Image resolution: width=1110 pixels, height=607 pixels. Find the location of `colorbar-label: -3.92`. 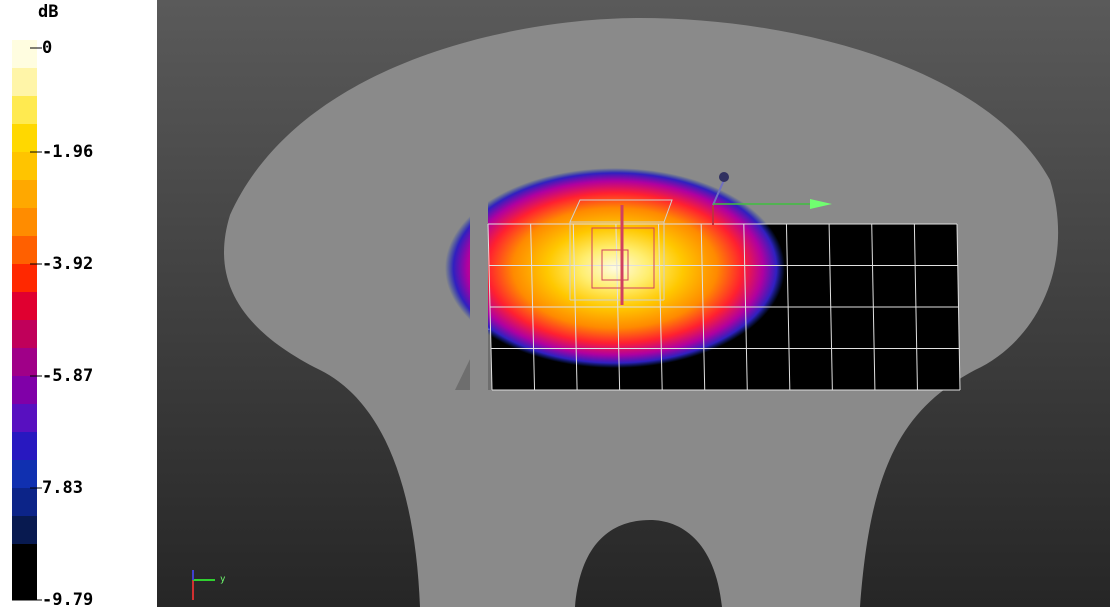

colorbar-label: -3.92 is located at coordinates (67, 264).